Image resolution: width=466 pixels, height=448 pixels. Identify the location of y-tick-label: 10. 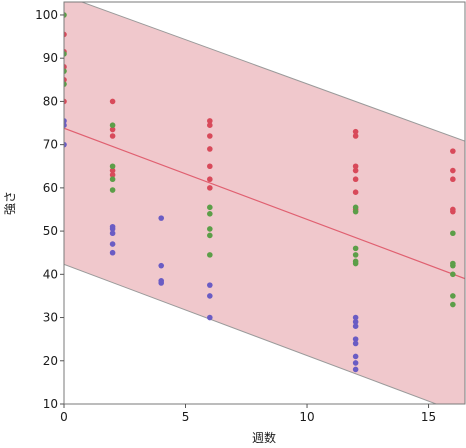
(50, 404).